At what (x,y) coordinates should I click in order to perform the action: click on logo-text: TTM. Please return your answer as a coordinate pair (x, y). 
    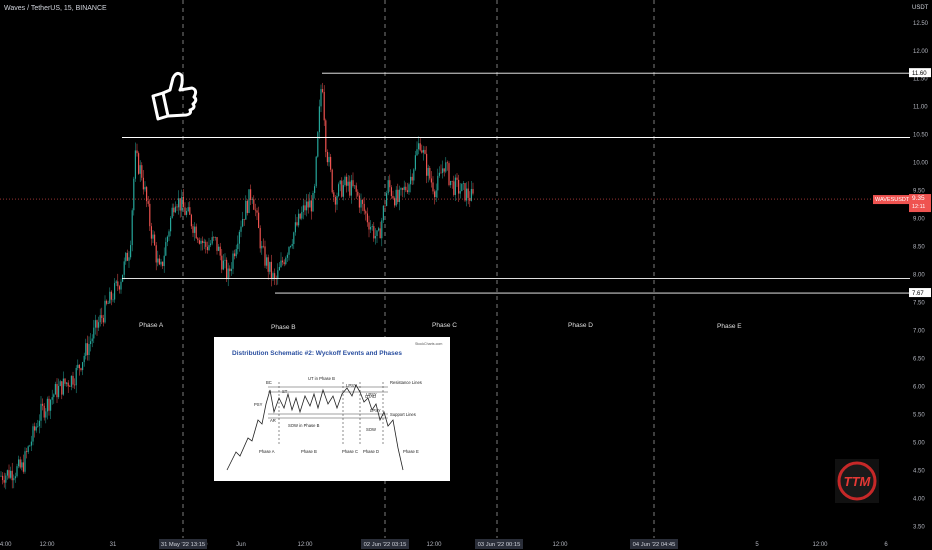
    Looking at the image, I should click on (858, 481).